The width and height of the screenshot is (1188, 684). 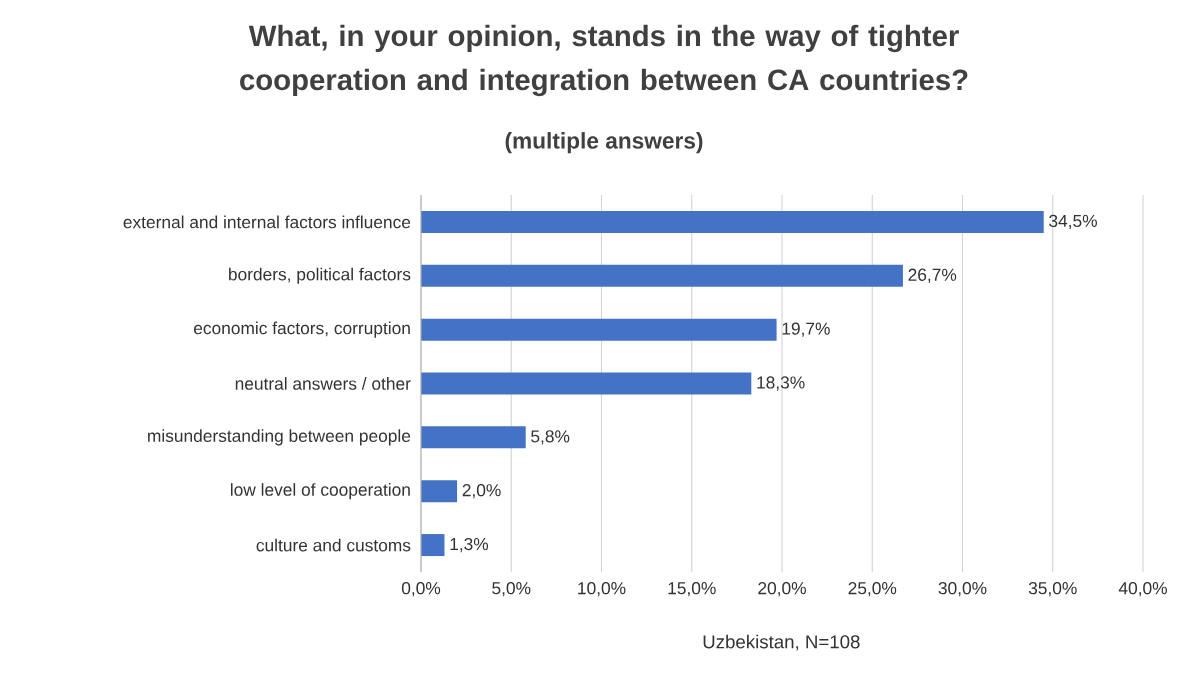 What do you see at coordinates (604, 143) in the screenshot?
I see `chart-subtitle: (multiple answers)` at bounding box center [604, 143].